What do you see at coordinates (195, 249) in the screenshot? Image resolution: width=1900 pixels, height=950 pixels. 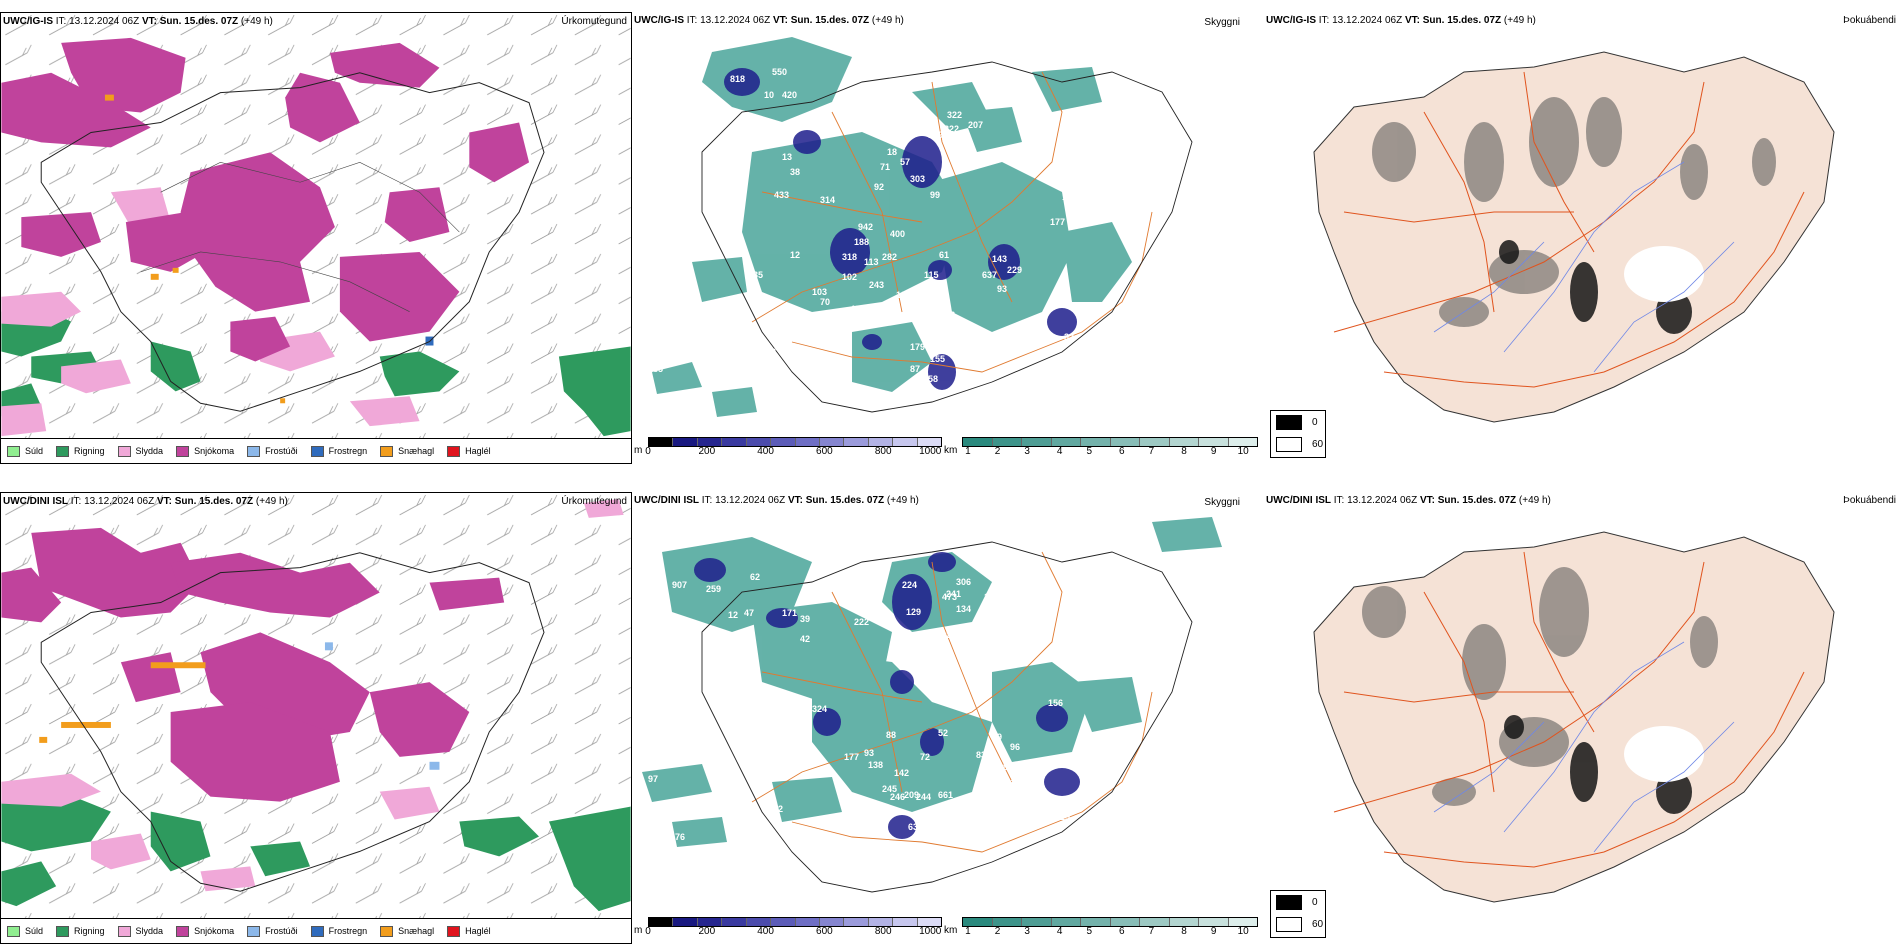 I see `snow-pellet-spots` at bounding box center [195, 249].